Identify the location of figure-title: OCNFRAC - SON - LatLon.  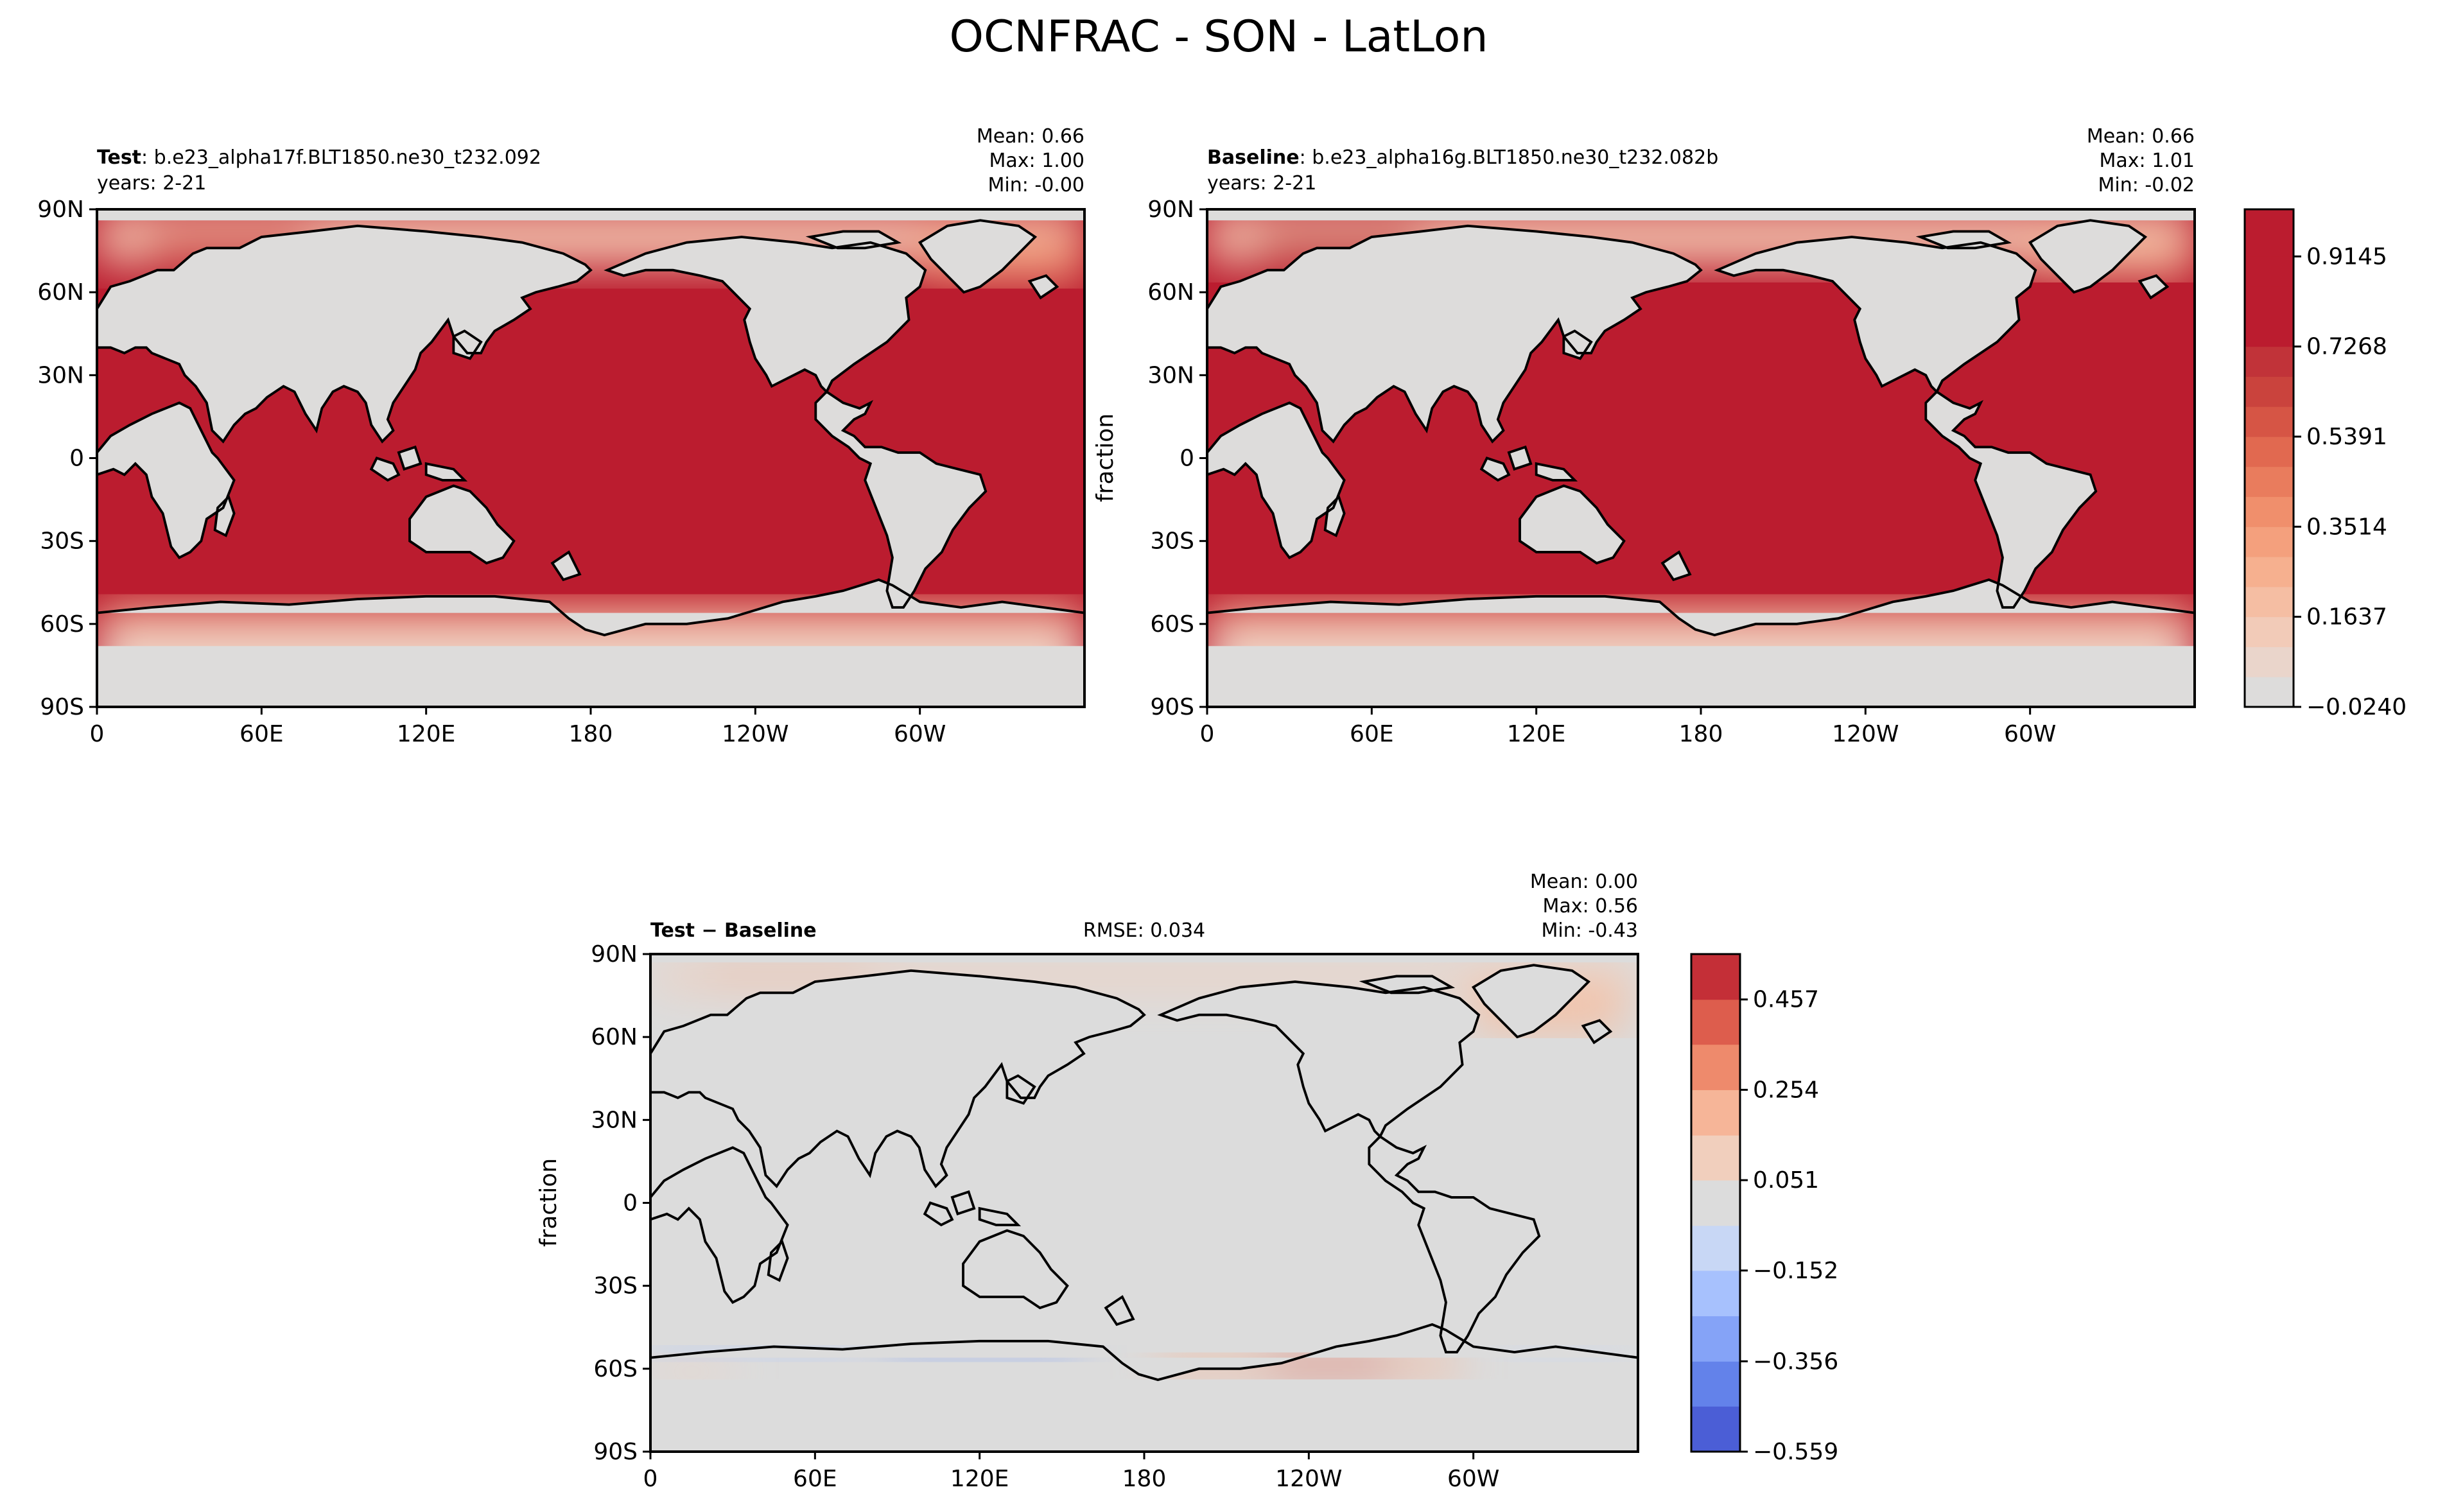
(1219, 37).